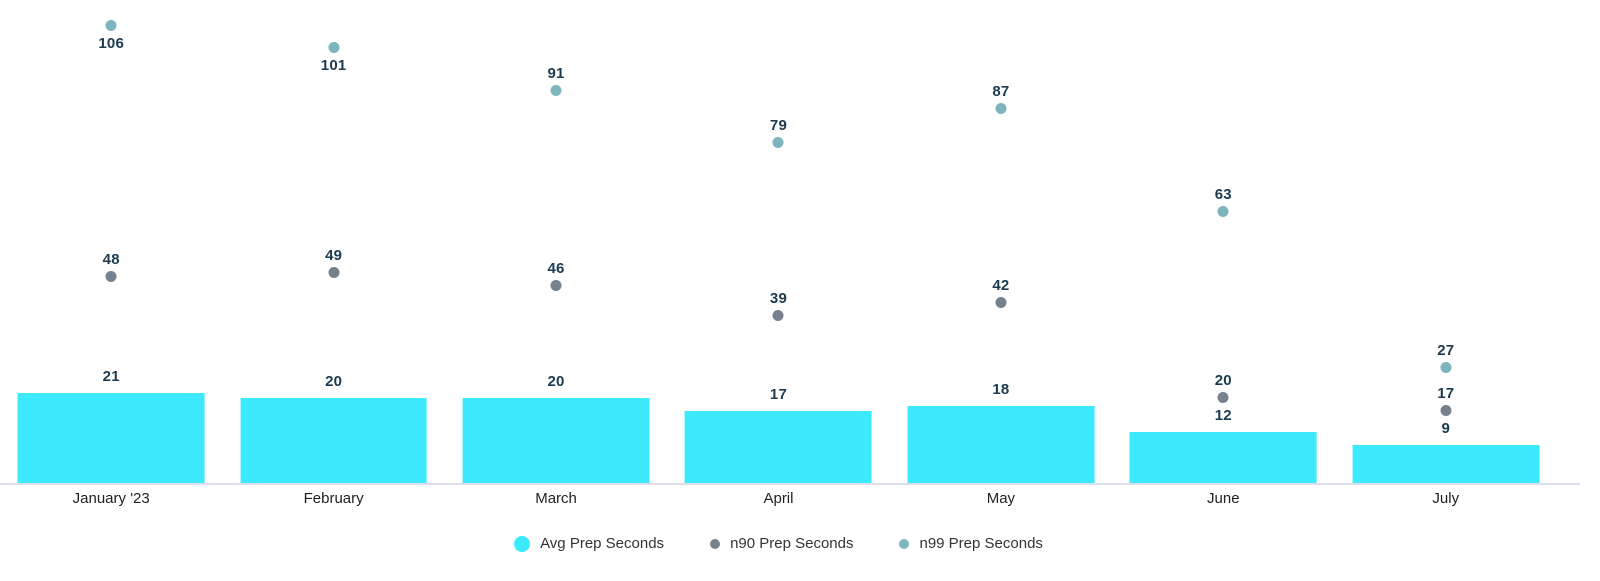  What do you see at coordinates (111, 377) in the screenshot?
I see `avg-prep-seconds-value-label: 21` at bounding box center [111, 377].